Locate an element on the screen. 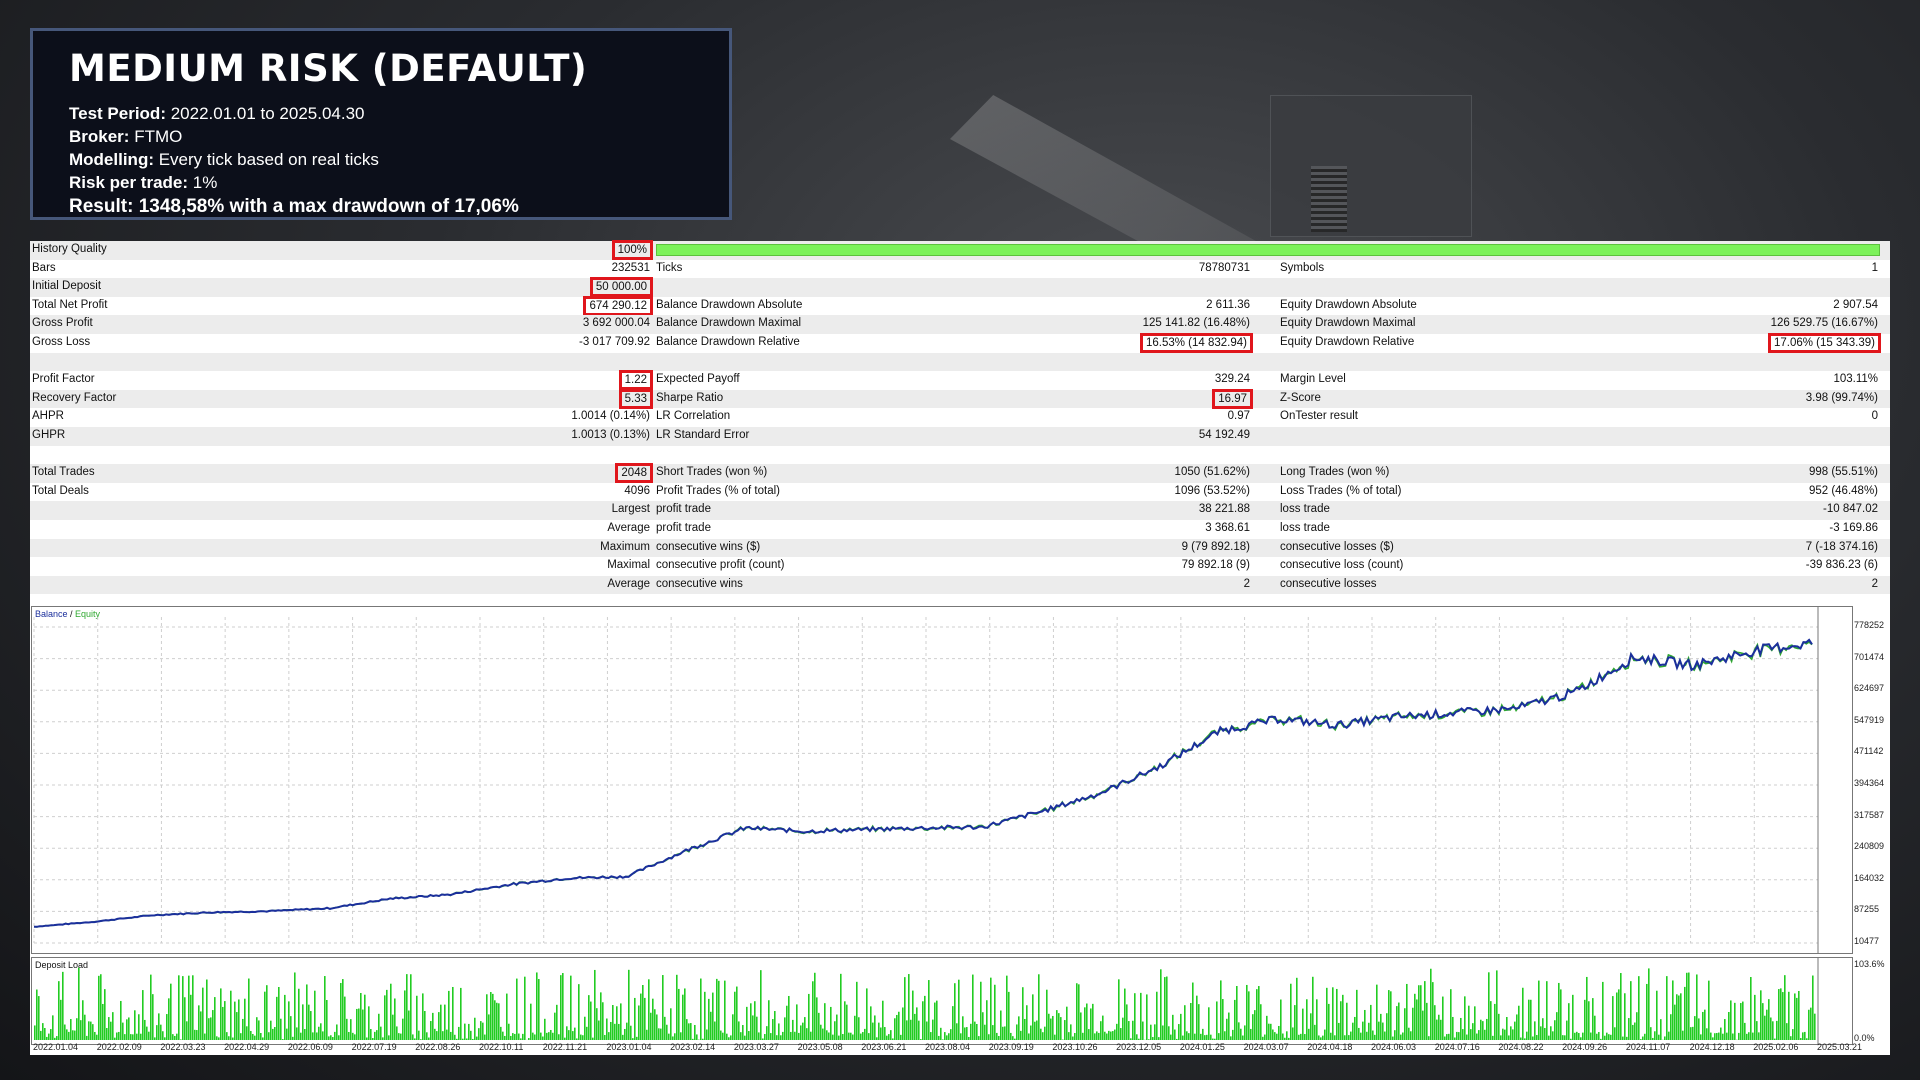  stat-value: 78780731 is located at coordinates (1224, 267).